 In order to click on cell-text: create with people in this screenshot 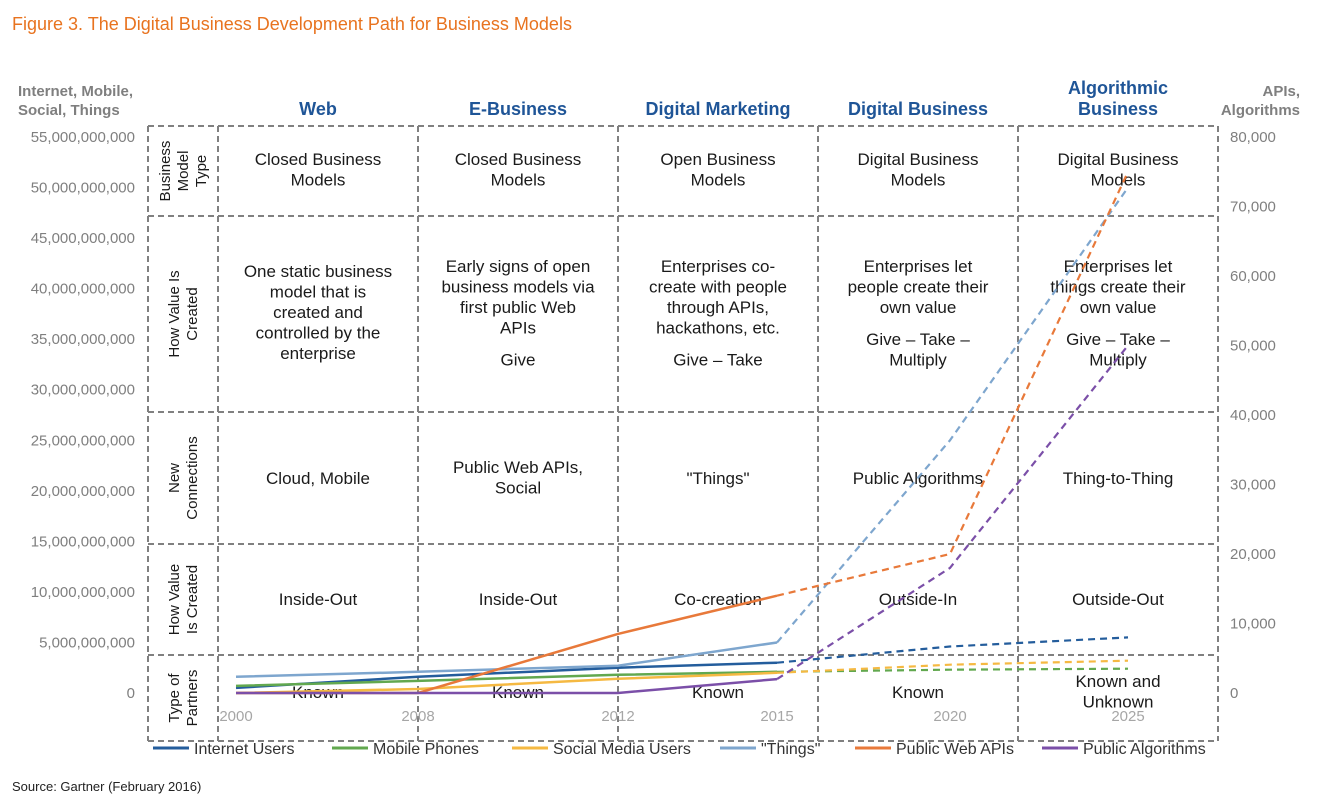, I will do `click(718, 287)`.